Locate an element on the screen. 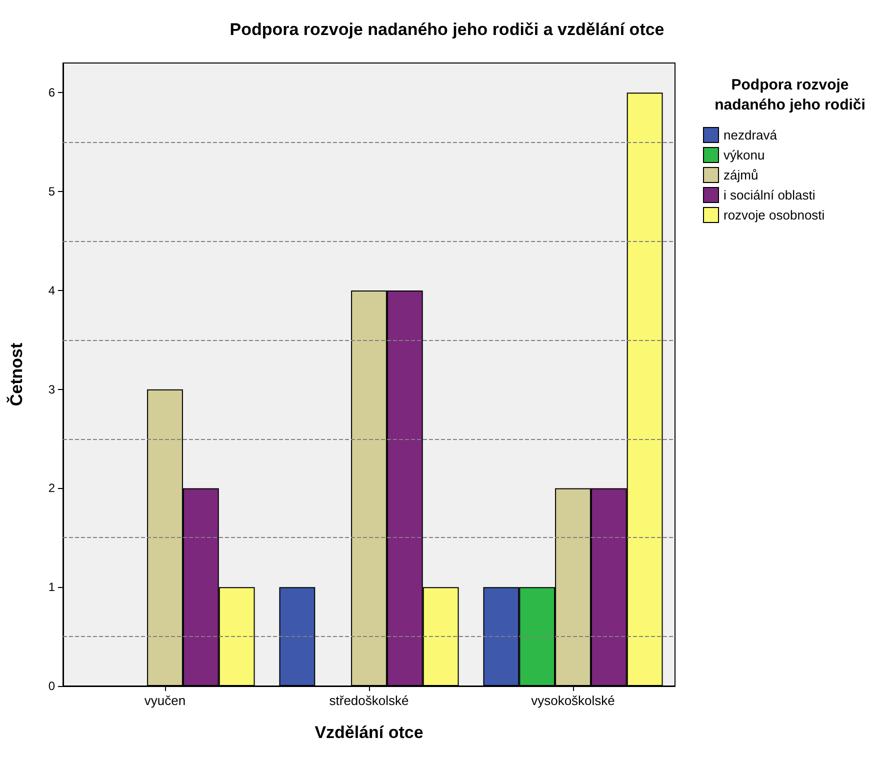  y-tick-label: 0 is located at coordinates (52, 686).